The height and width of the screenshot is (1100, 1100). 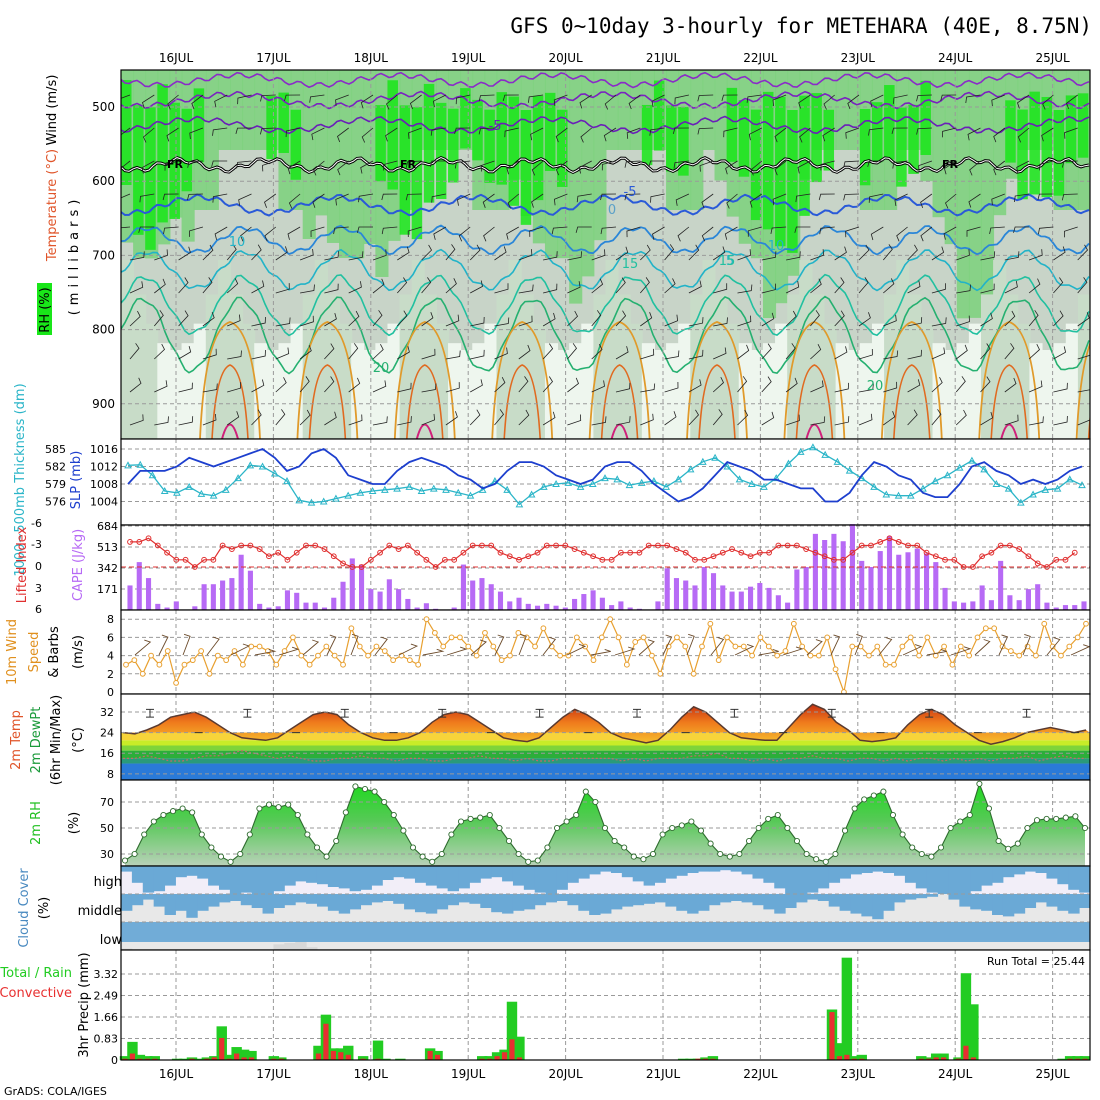 What do you see at coordinates (875, 386) in the screenshot?
I see `contour-label: 20` at bounding box center [875, 386].